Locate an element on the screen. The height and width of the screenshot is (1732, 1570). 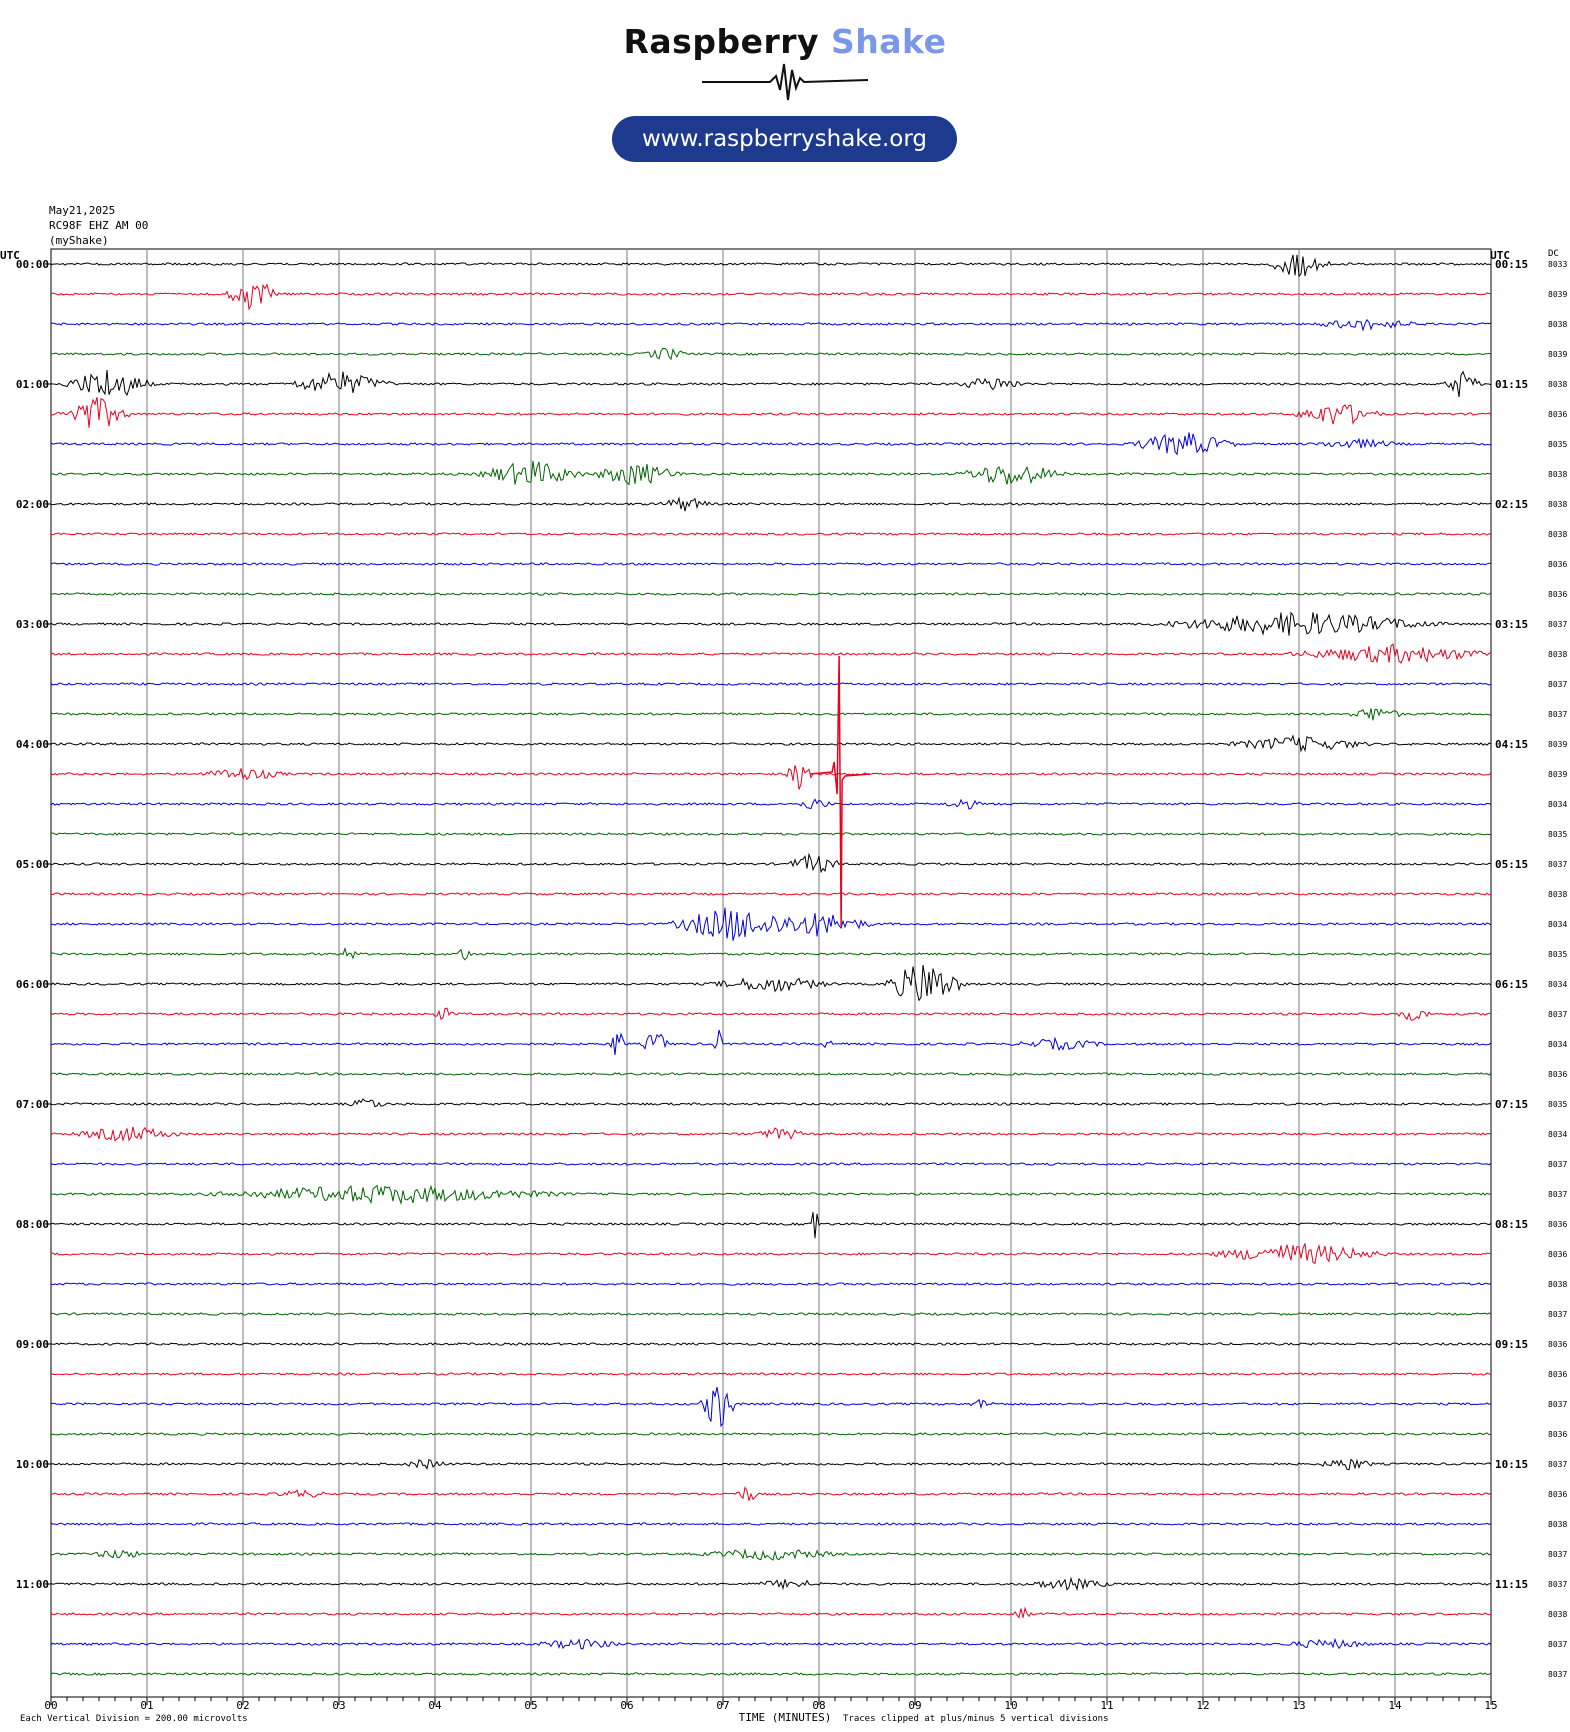
station-info: May21,2025 RC98F EHZ AM 00 (myShake) is located at coordinates (98, 225).